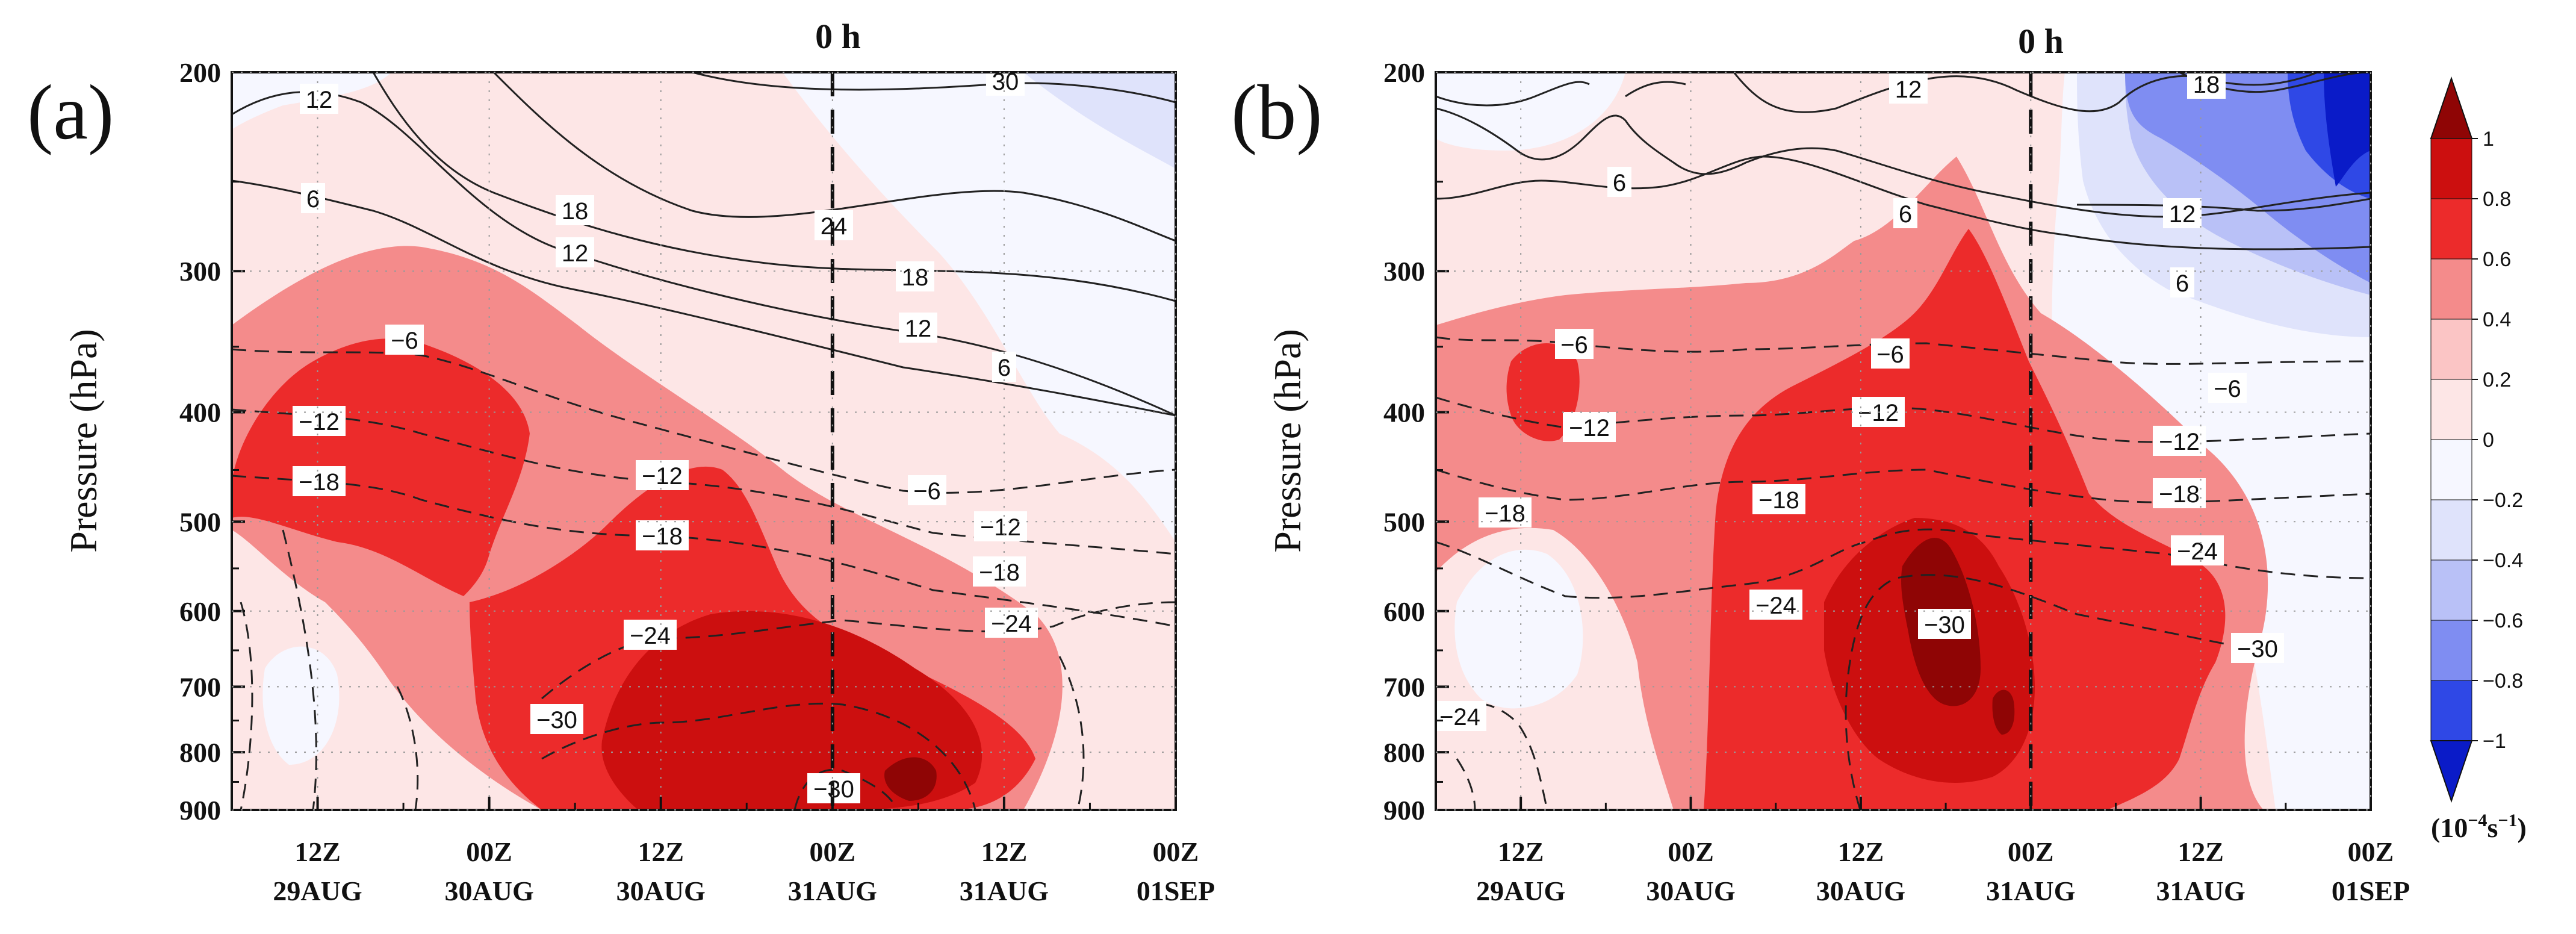  Describe the element at coordinates (979, 307) in the screenshot. I see `shade-a-white-top2` at that location.